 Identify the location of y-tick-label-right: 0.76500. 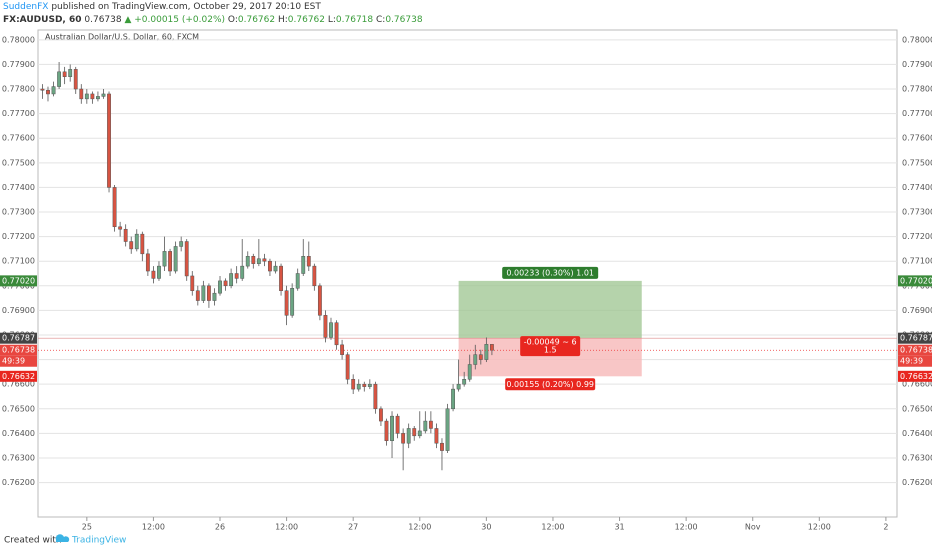
(917, 408).